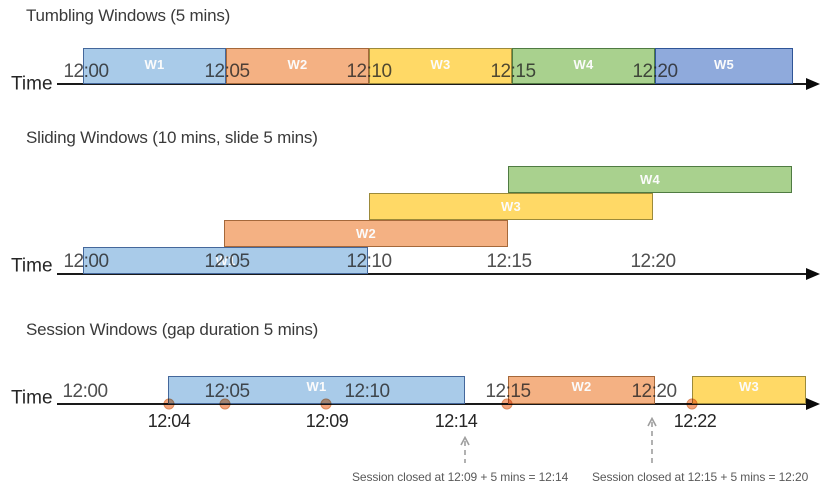 Image resolution: width=829 pixels, height=498 pixels. What do you see at coordinates (128, 15) in the screenshot?
I see `tumbling-section-title: Tumbling Windows (5 mins)` at bounding box center [128, 15].